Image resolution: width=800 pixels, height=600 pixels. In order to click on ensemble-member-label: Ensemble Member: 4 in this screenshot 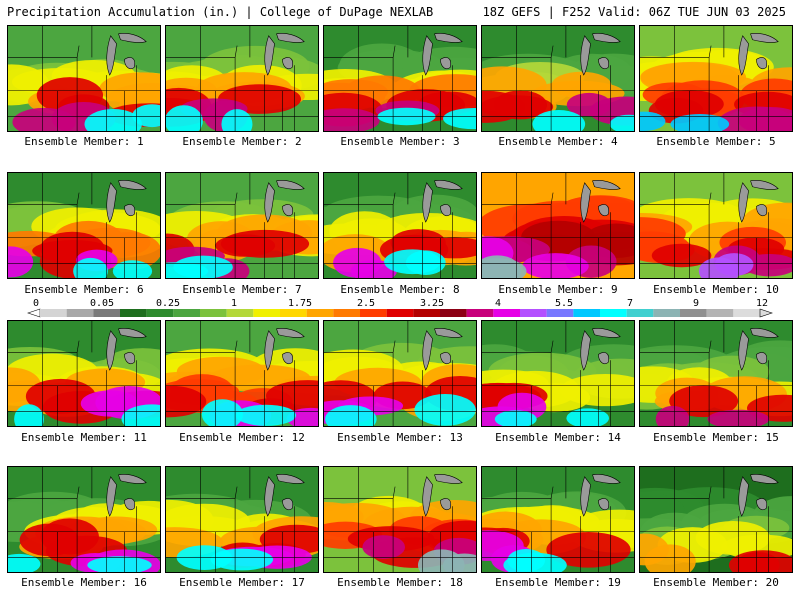, I will do `click(558, 141)`.